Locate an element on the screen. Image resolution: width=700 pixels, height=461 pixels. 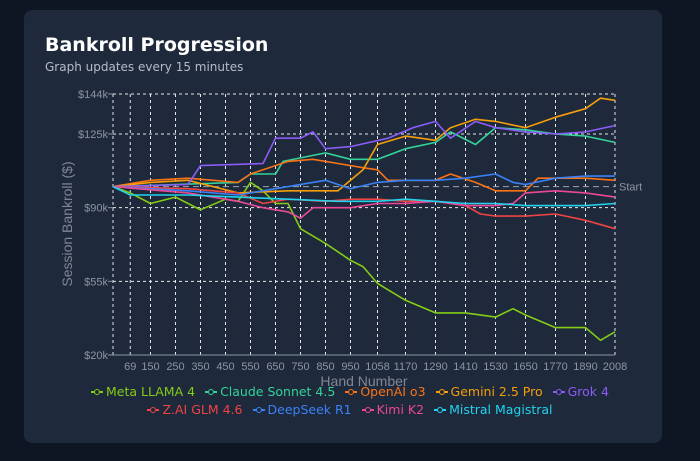
legend-item: Grok 4 is located at coordinates (580, 391).